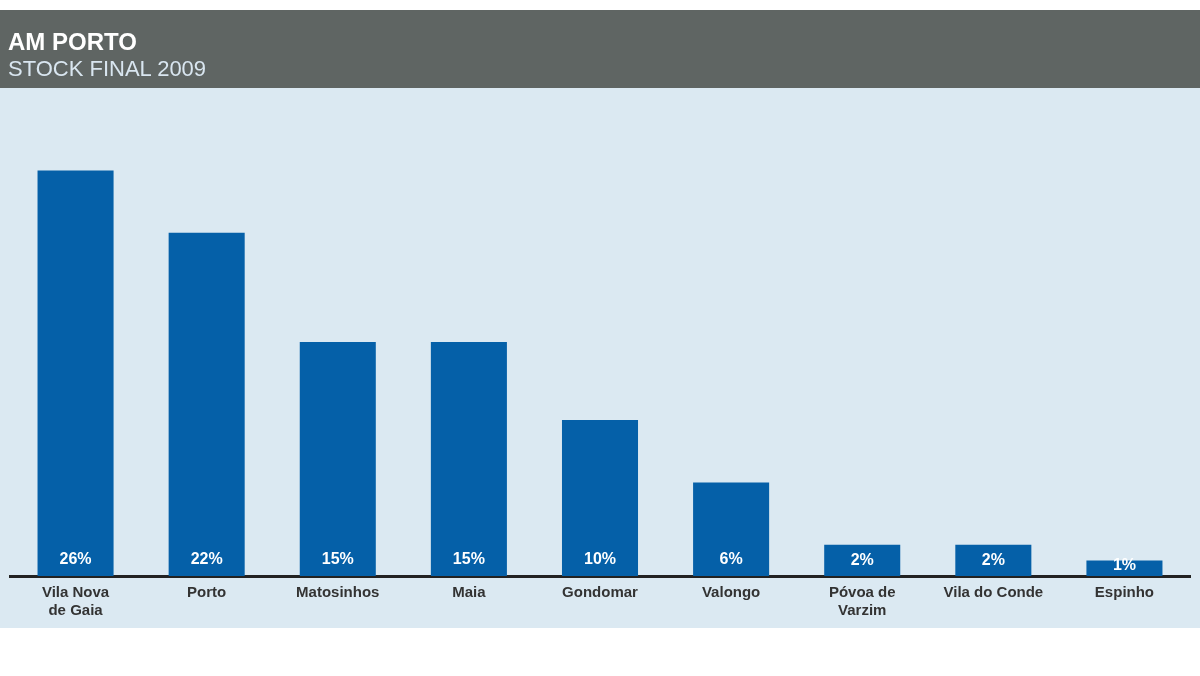 This screenshot has width=1200, height=676. What do you see at coordinates (862, 601) in the screenshot?
I see `x-tick-label: Póvoa de Varzim` at bounding box center [862, 601].